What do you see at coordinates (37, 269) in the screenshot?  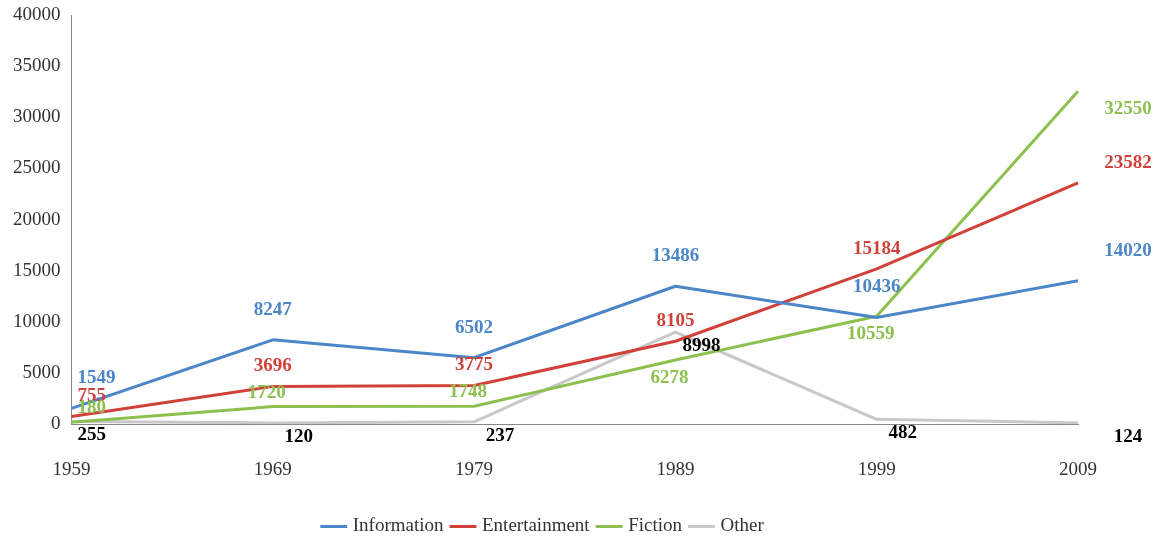 I see `y-tick-label: 15000` at bounding box center [37, 269].